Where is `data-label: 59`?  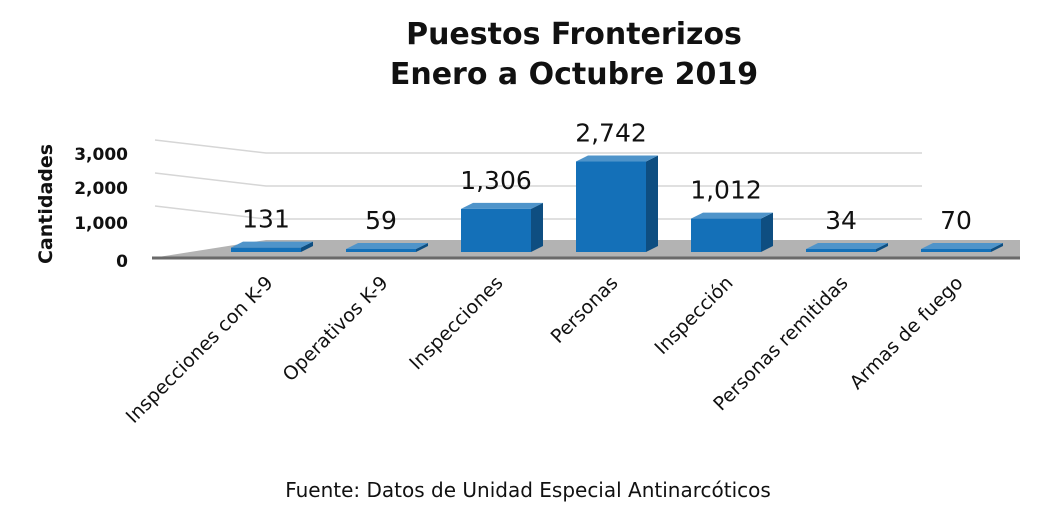
data-label: 59 is located at coordinates (381, 220).